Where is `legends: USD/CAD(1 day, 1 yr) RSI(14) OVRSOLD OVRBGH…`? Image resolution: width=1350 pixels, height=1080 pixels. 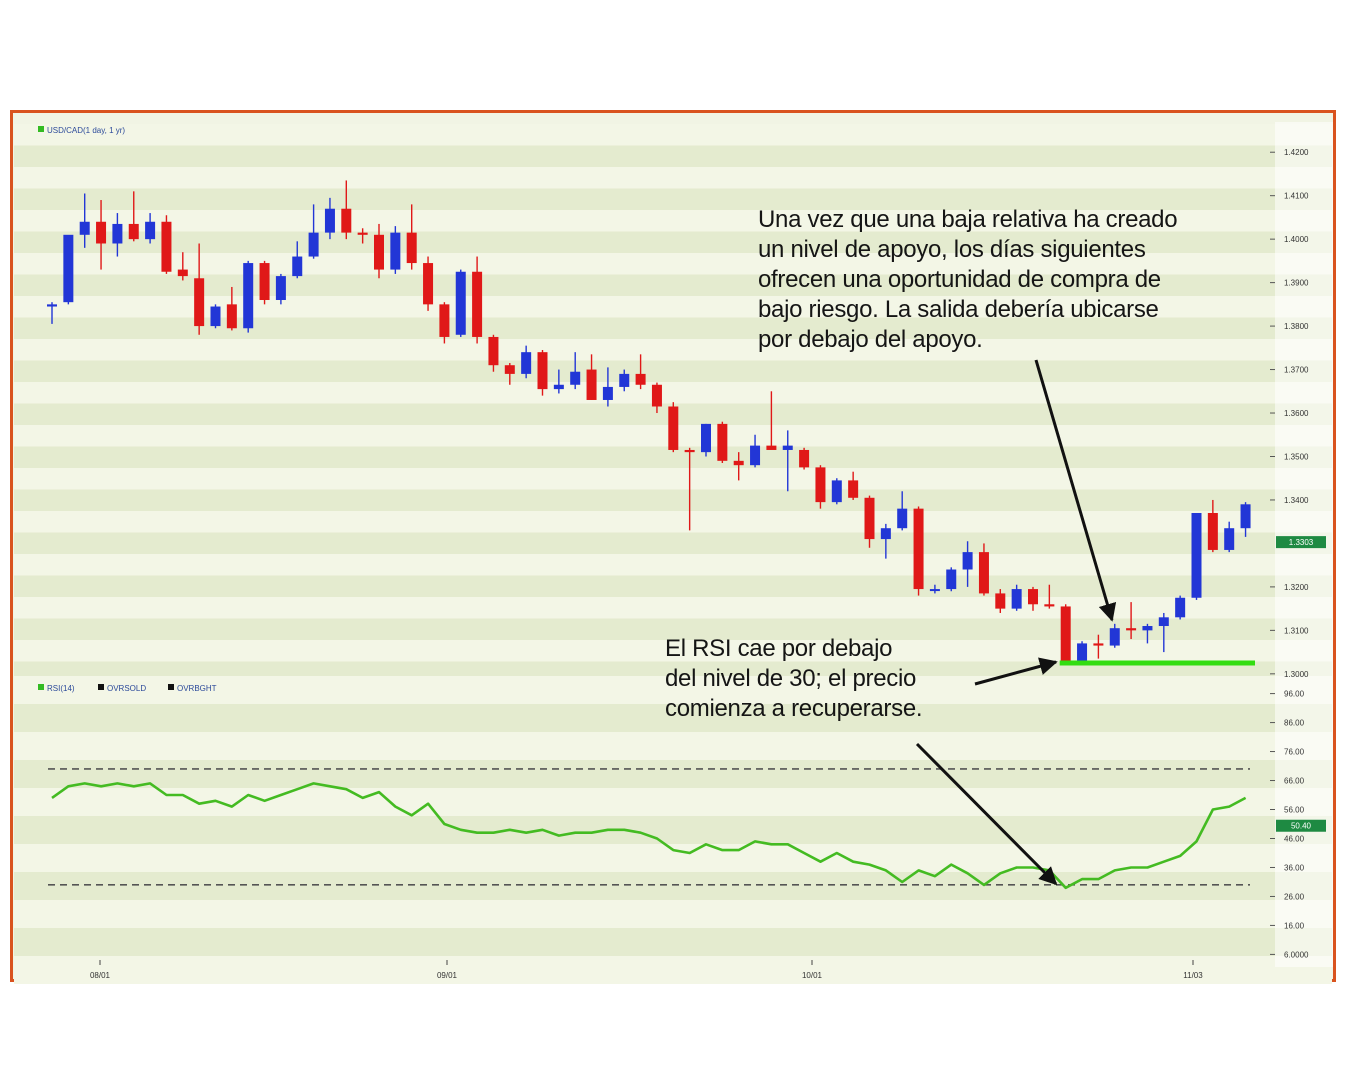 legends: USD/CAD(1 day, 1 yr) RSI(14) OVRSOLD OVRBGH… is located at coordinates (127, 409).